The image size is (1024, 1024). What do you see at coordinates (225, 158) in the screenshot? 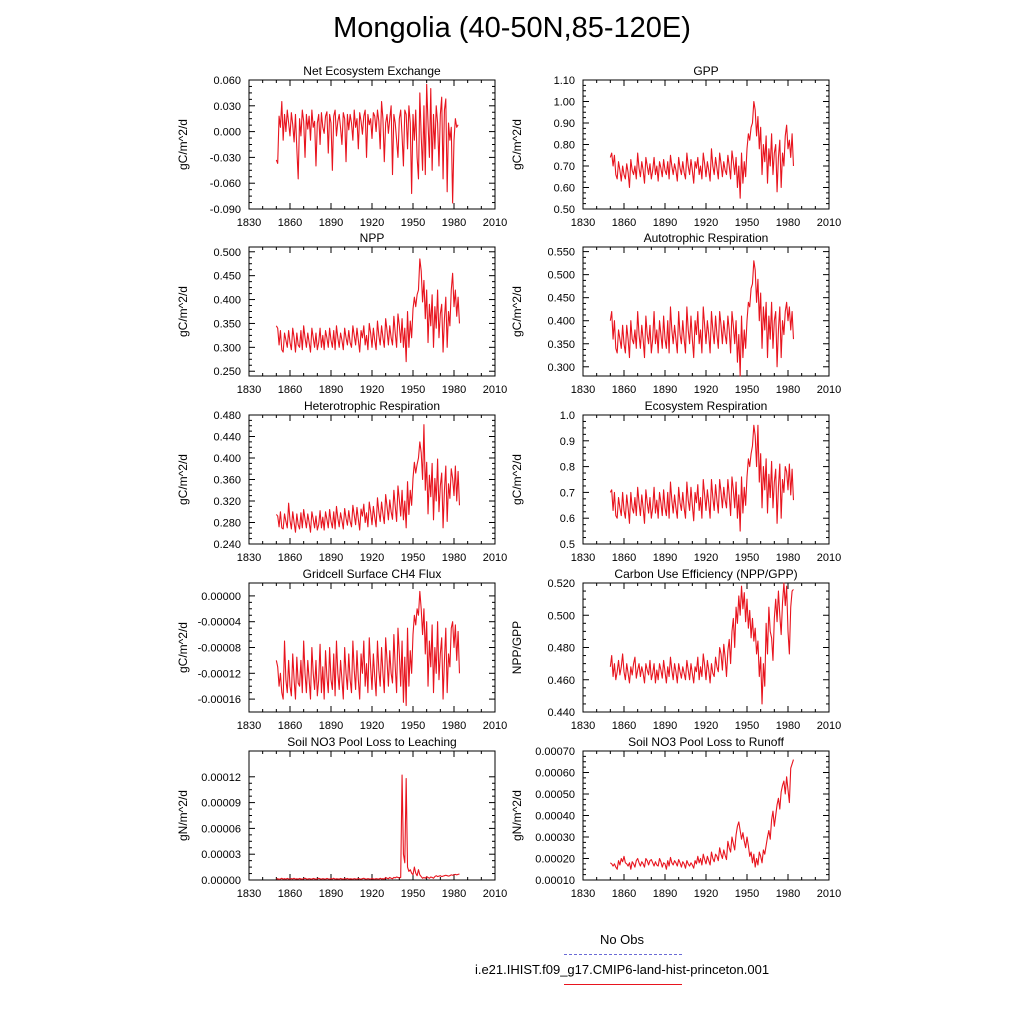
I see `y-tick-label: -0.030` at bounding box center [225, 158].